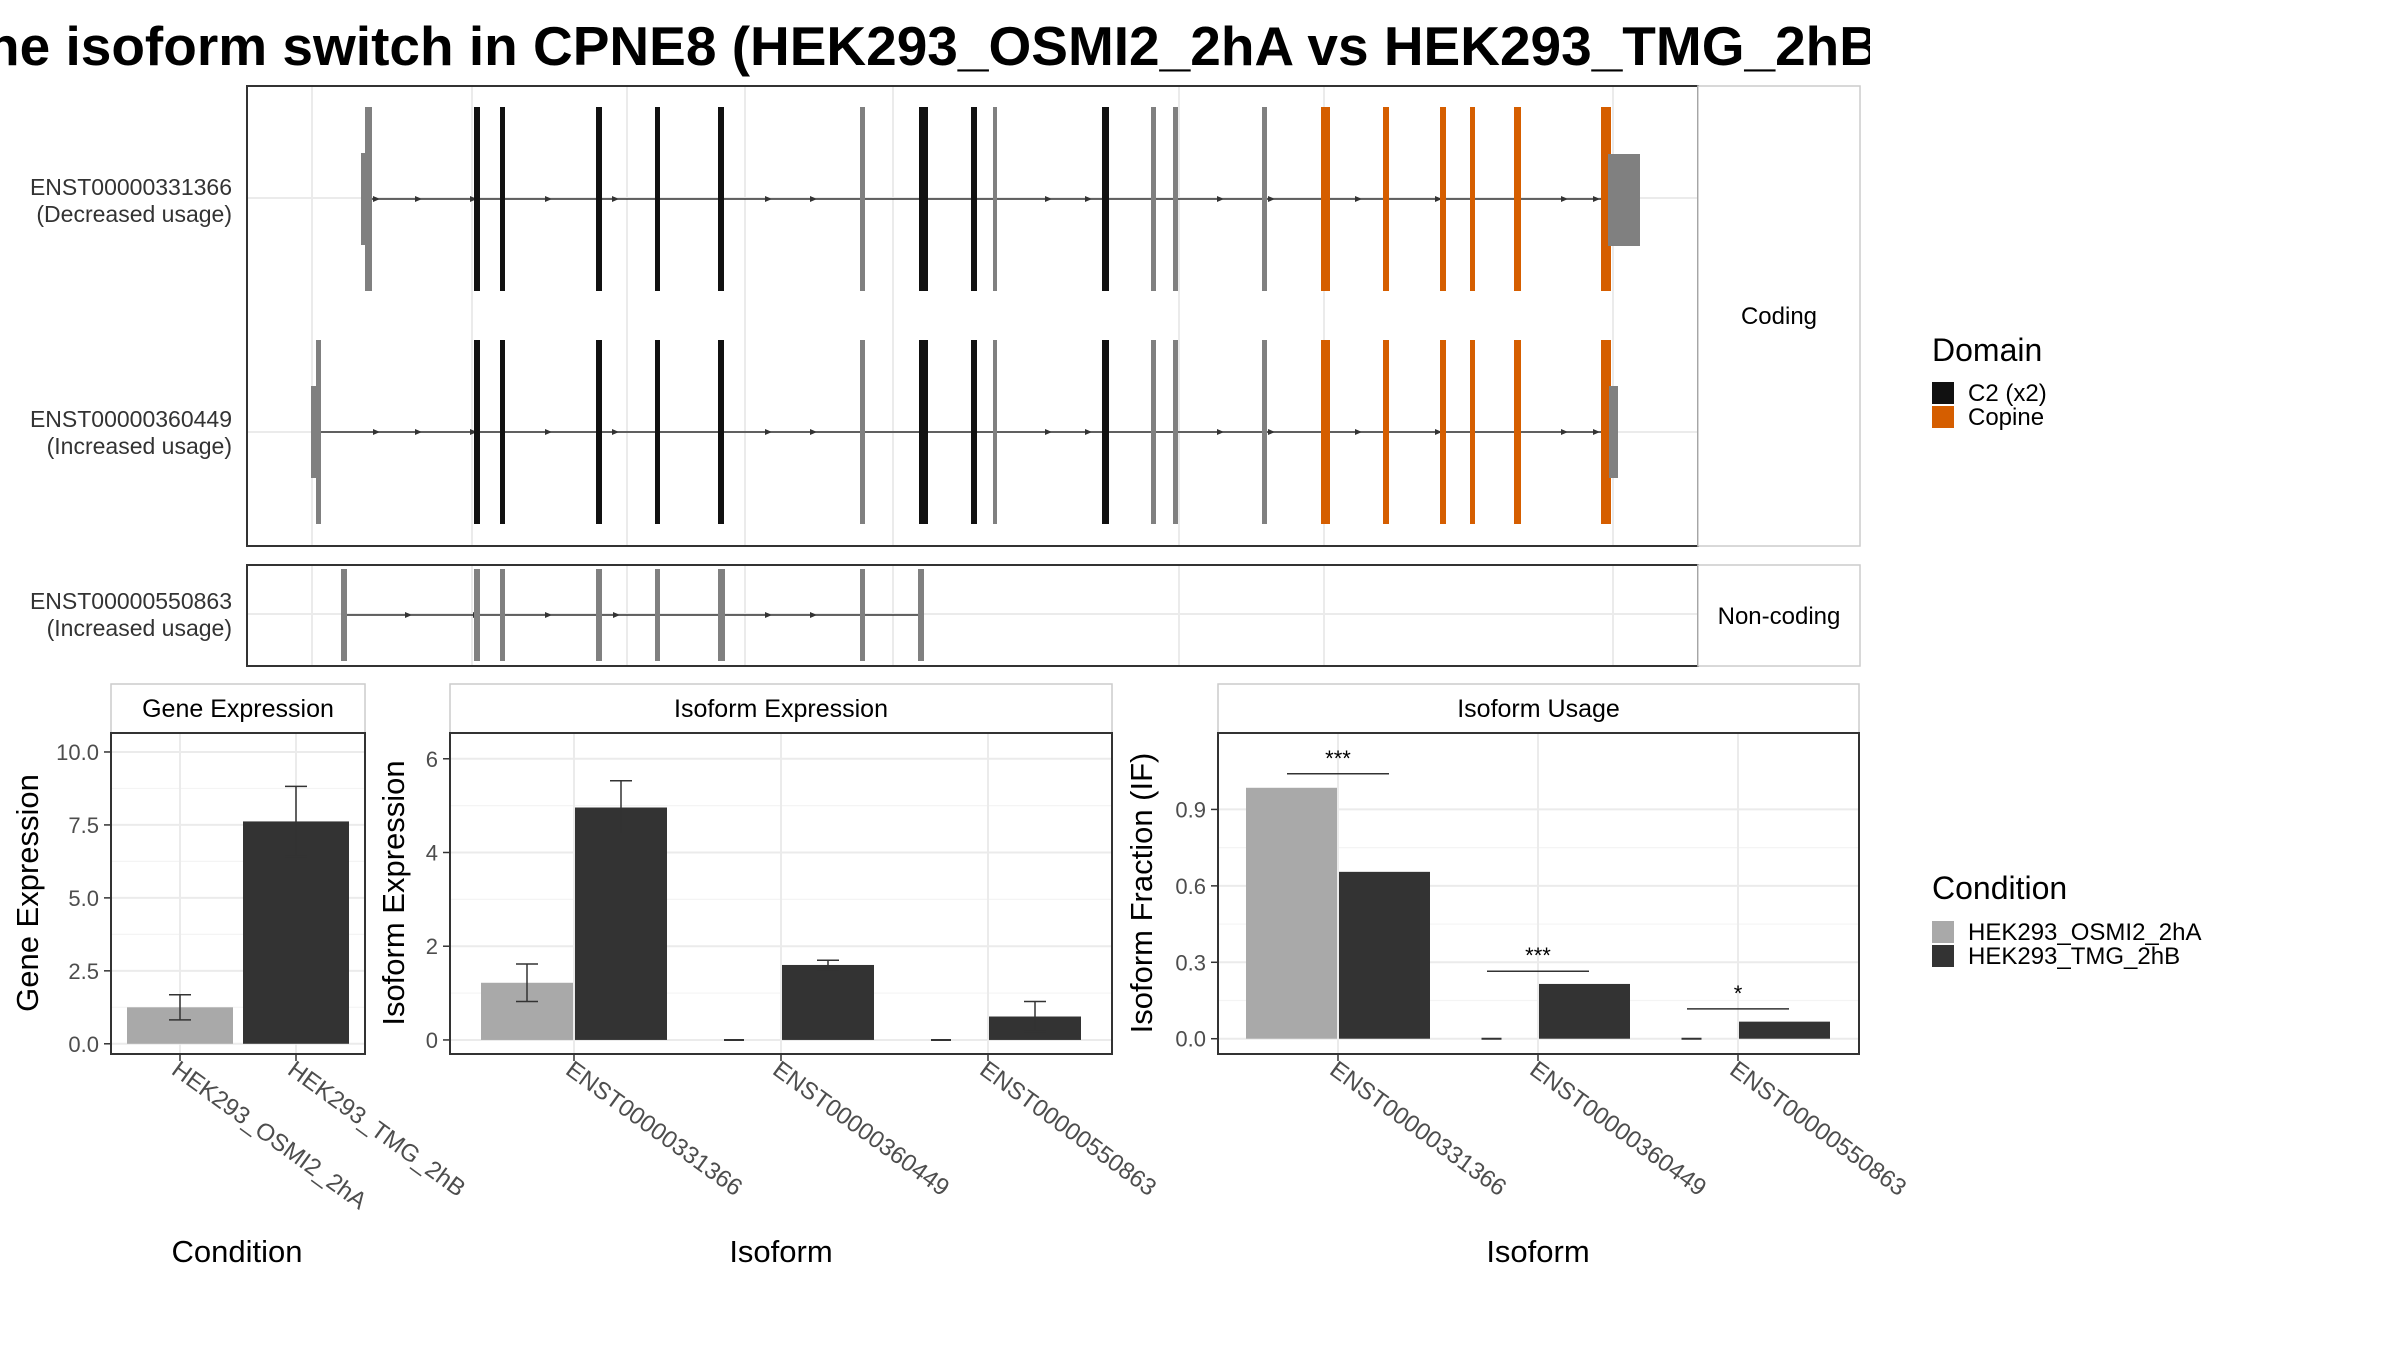  Describe the element at coordinates (2084, 932) in the screenshot. I see `condition-legend-label-a: HEK293_OSMI2_2hA` at that location.